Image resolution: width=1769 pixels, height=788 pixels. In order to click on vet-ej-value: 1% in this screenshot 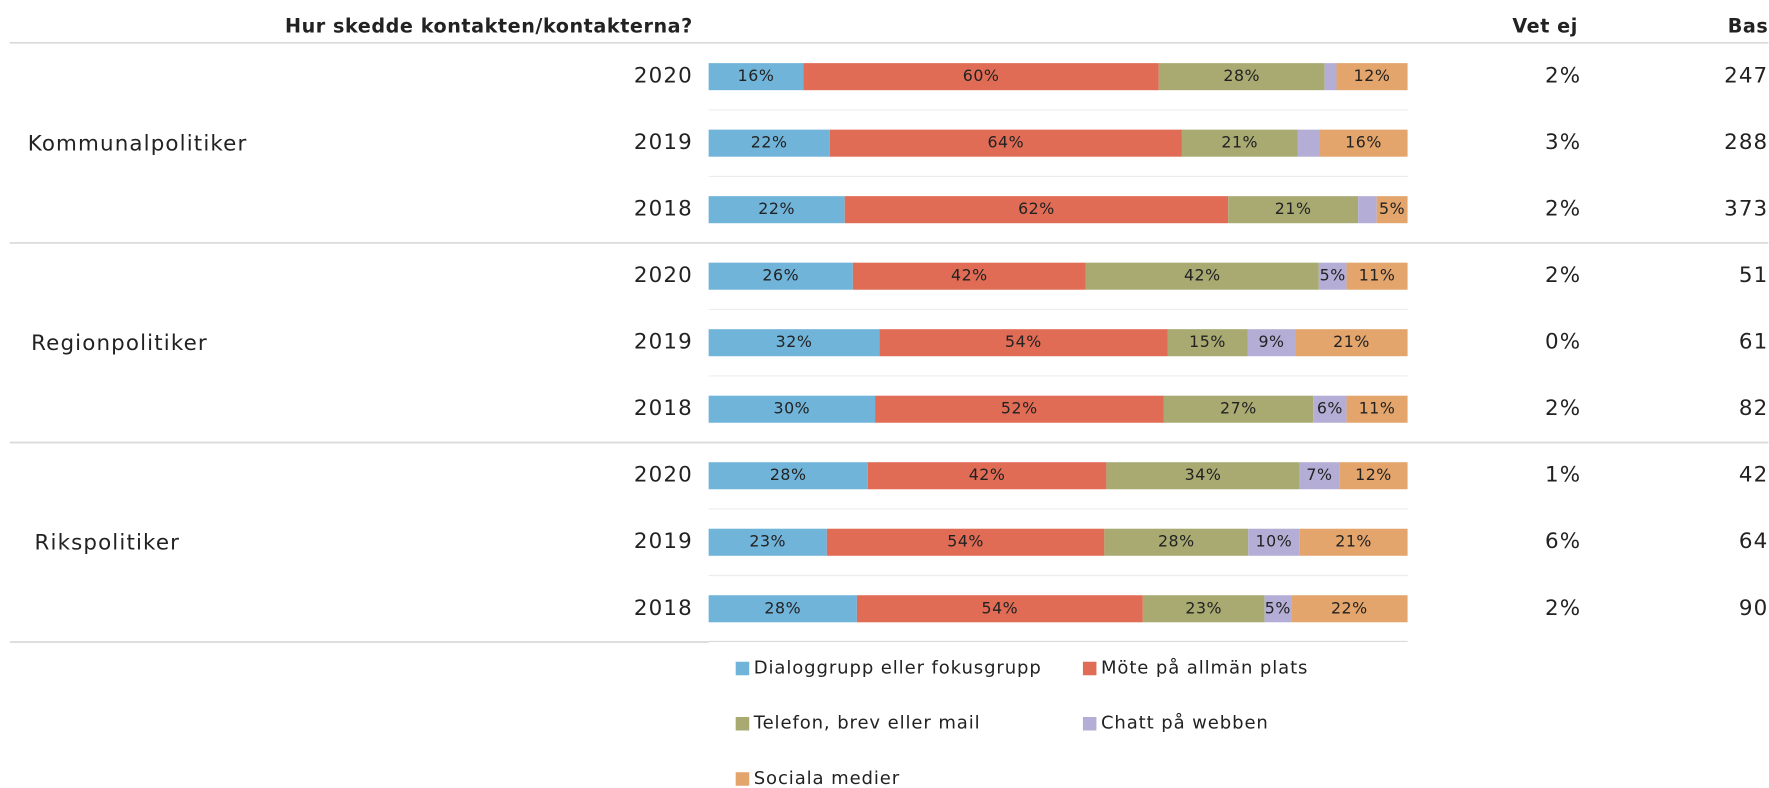, I will do `click(1563, 475)`.